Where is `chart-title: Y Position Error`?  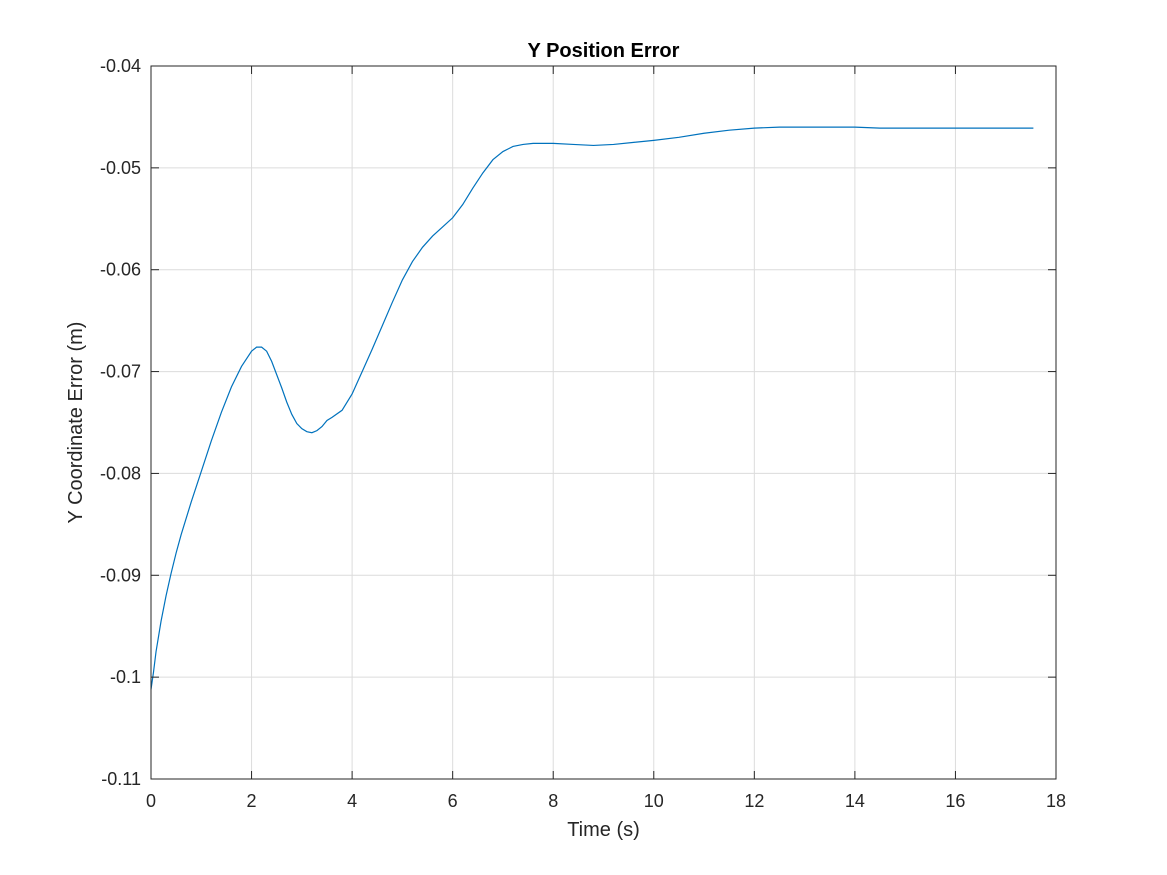 chart-title: Y Position Error is located at coordinates (604, 51).